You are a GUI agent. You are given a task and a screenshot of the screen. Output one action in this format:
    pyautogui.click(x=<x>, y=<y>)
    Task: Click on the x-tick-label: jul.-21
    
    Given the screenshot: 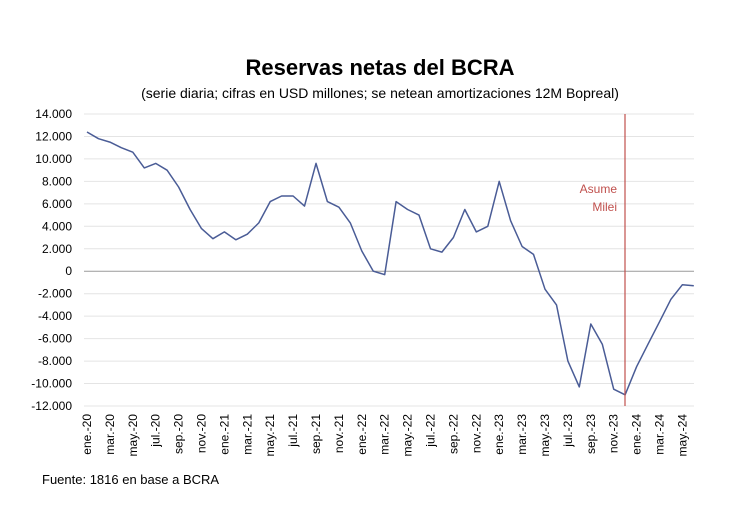 What is the action you would take?
    pyautogui.click(x=293, y=431)
    